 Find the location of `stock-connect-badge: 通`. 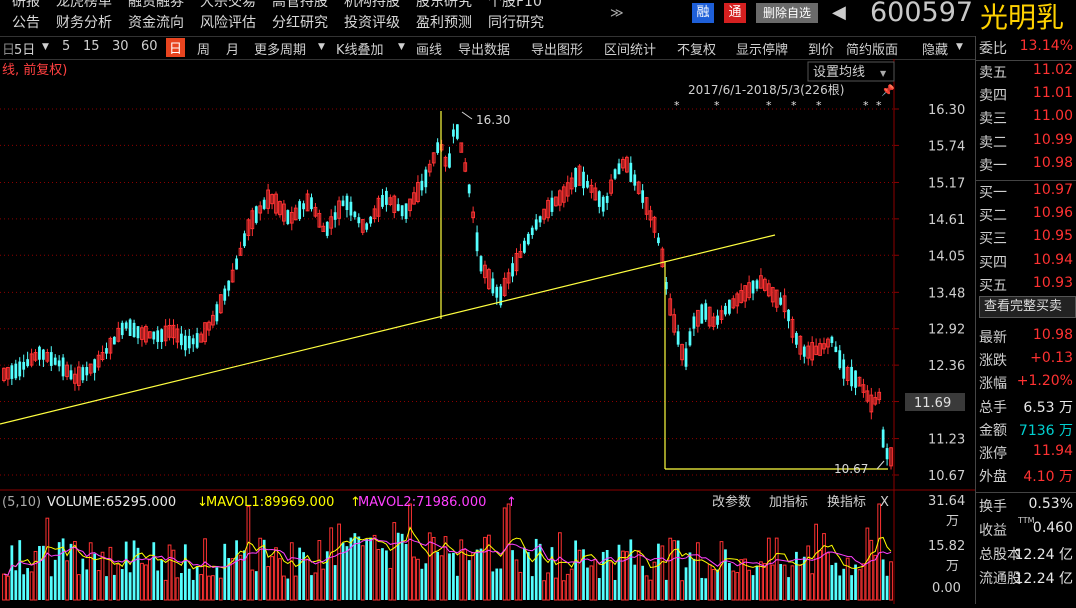

stock-connect-badge: 通 is located at coordinates (735, 13).